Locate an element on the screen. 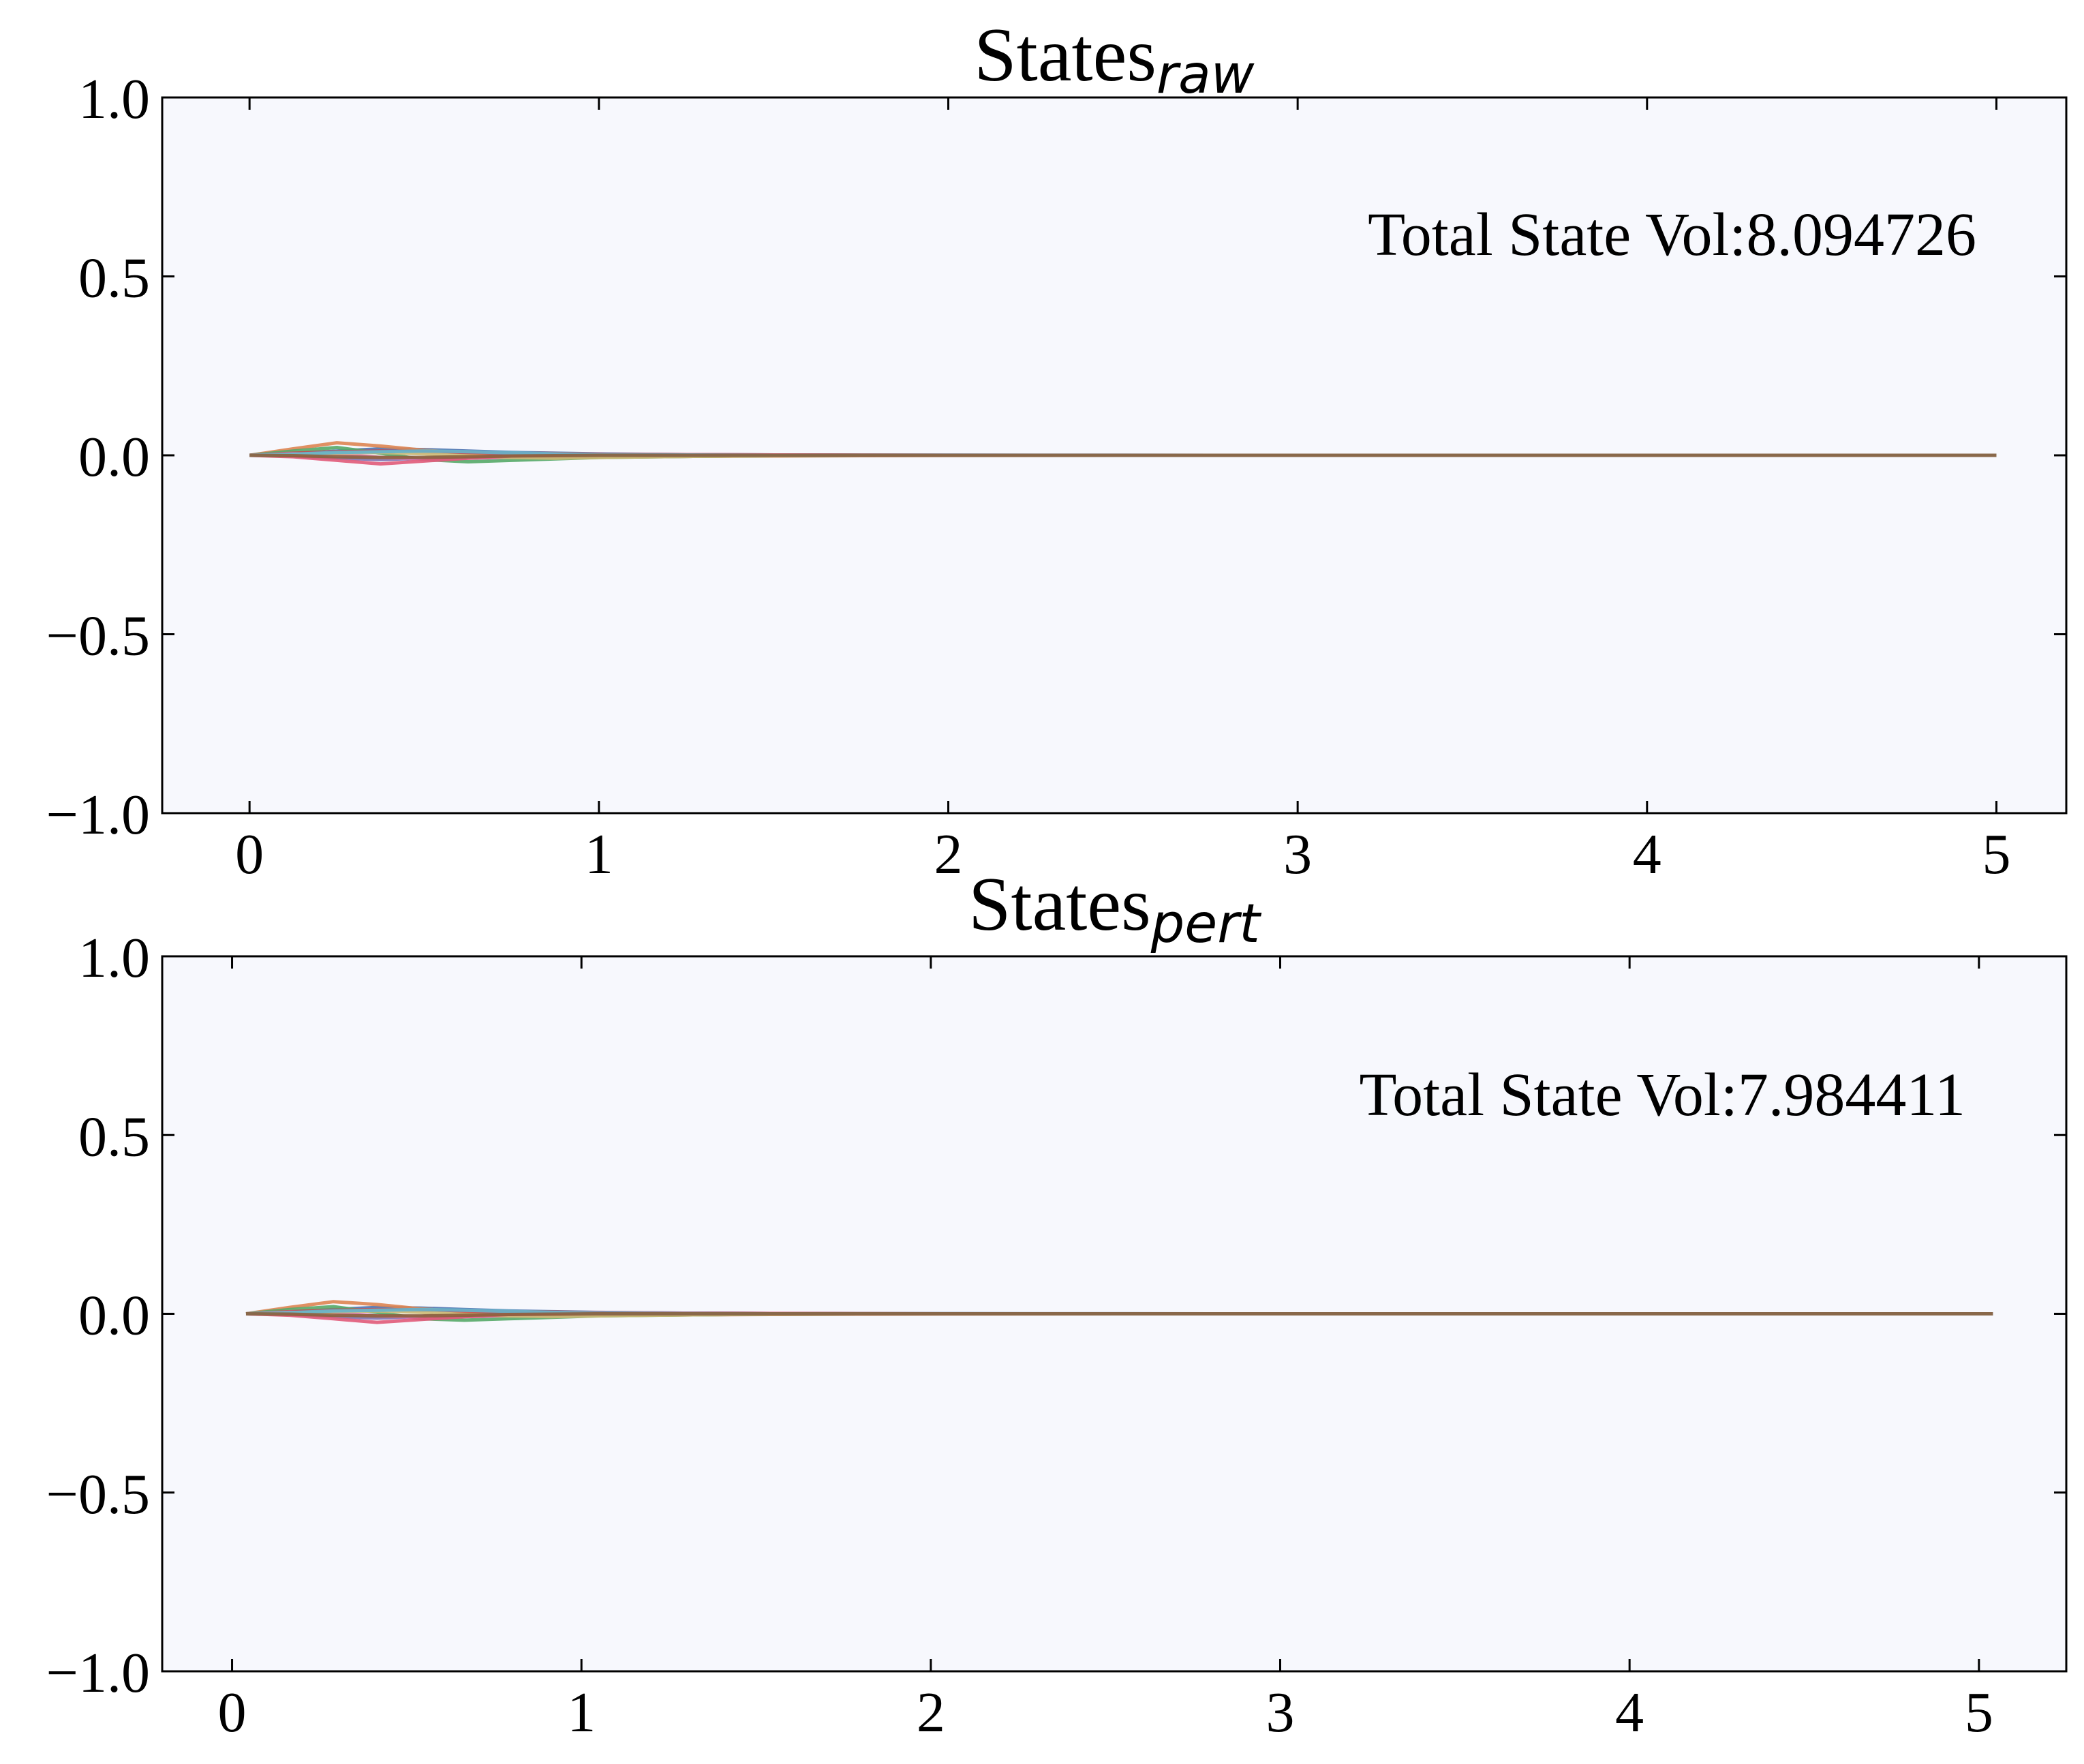 This screenshot has height=1764, width=2084. annotation-total-state-vol: Total State Vol:7.984411 is located at coordinates (1662, 1095).